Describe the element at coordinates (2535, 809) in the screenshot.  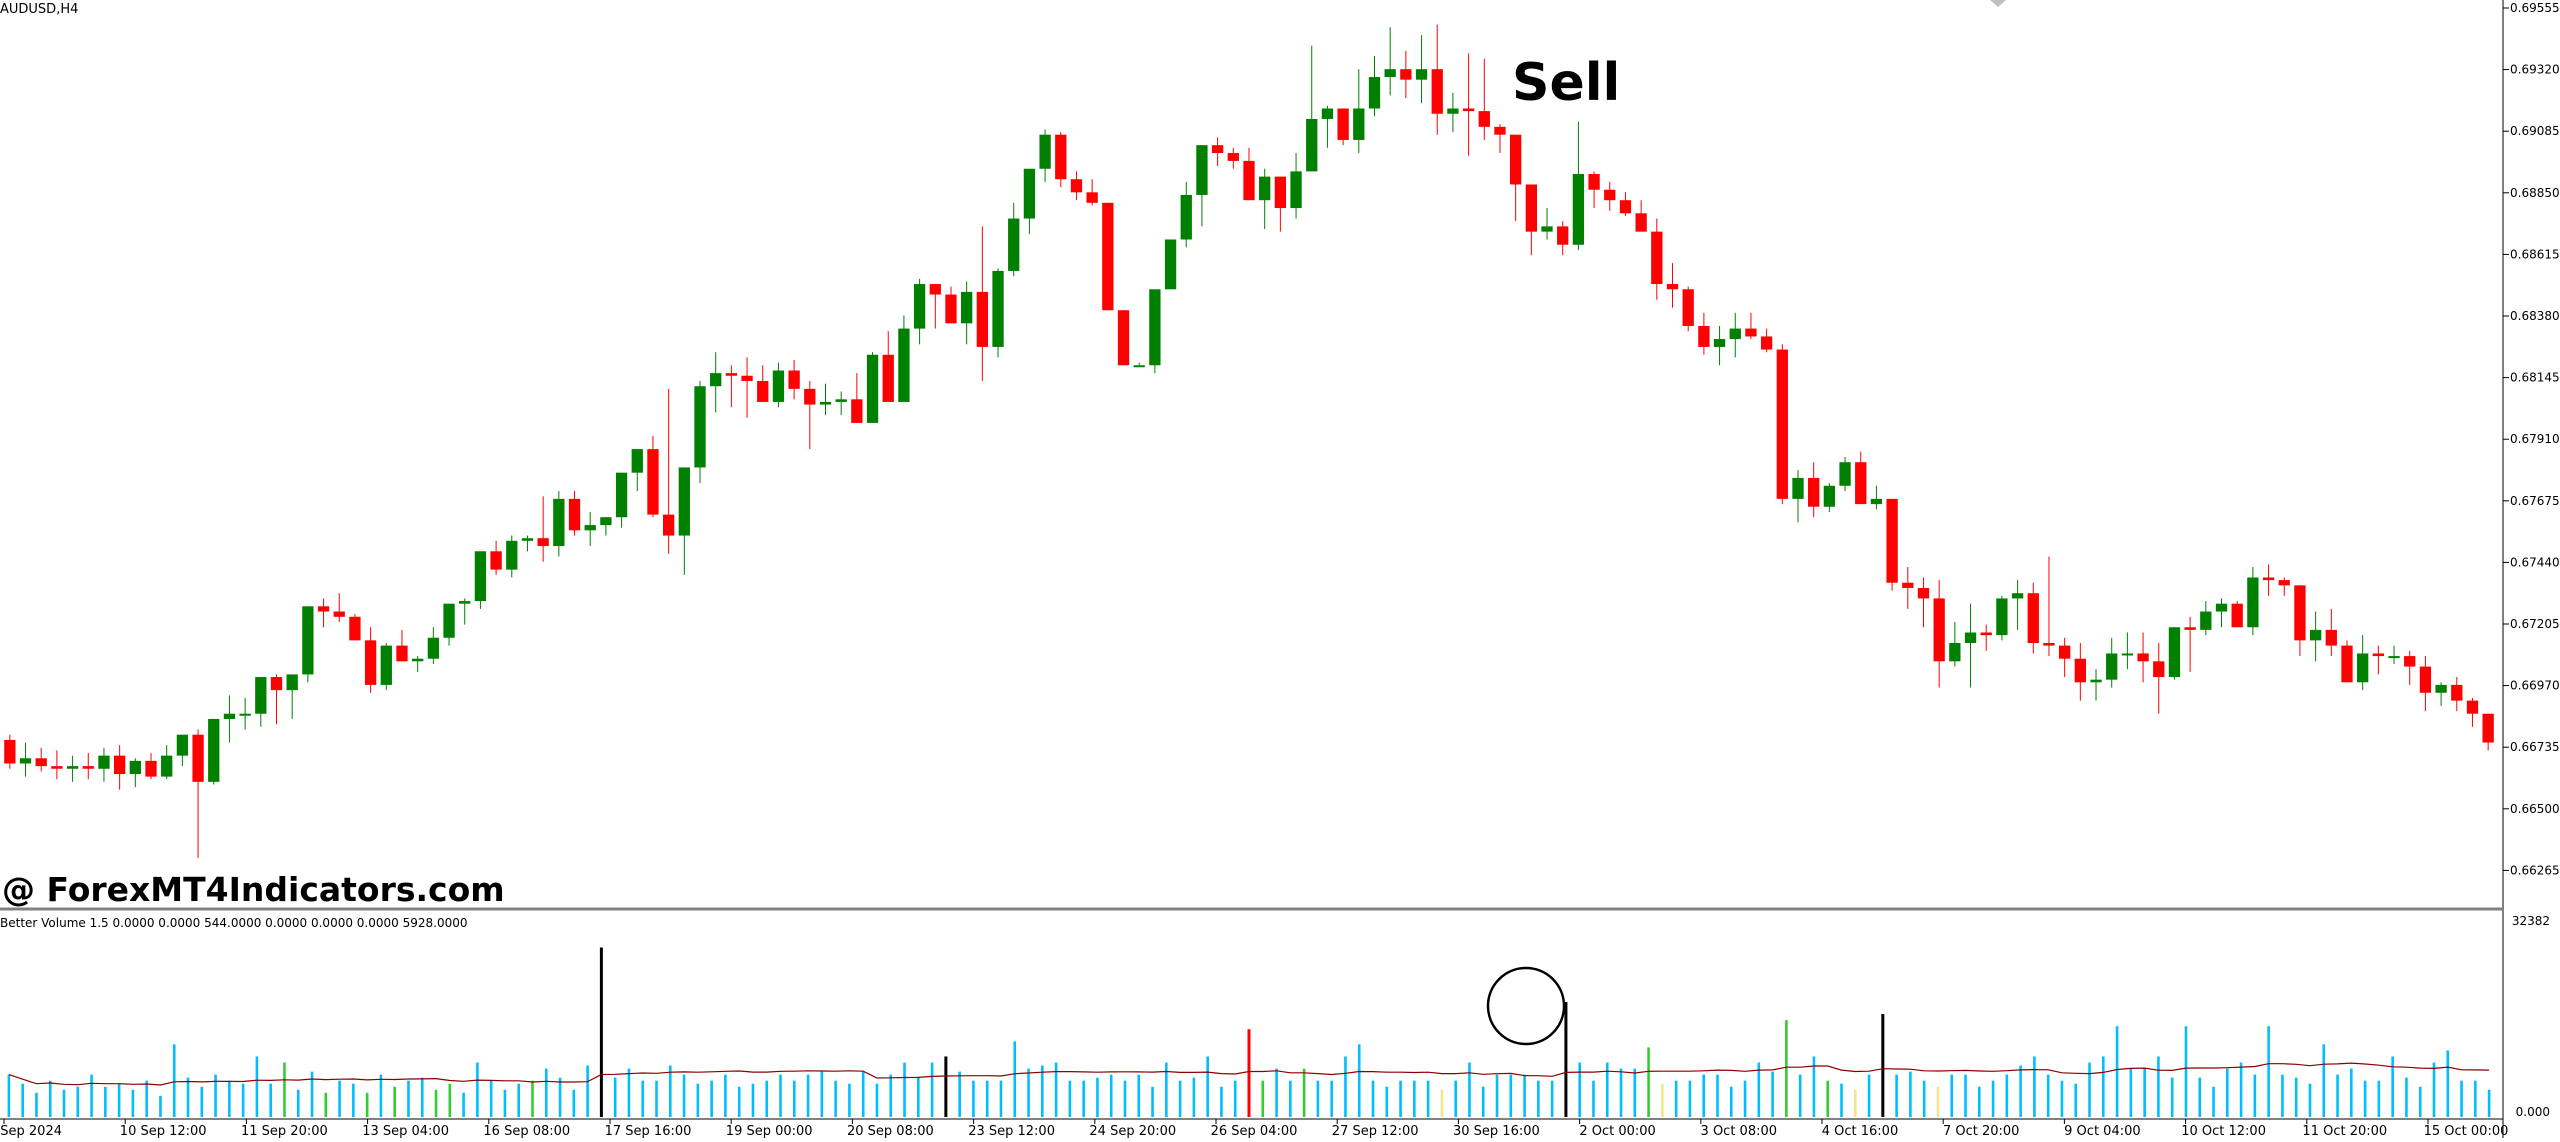
I see `price-tick-label: 0.66500` at that location.